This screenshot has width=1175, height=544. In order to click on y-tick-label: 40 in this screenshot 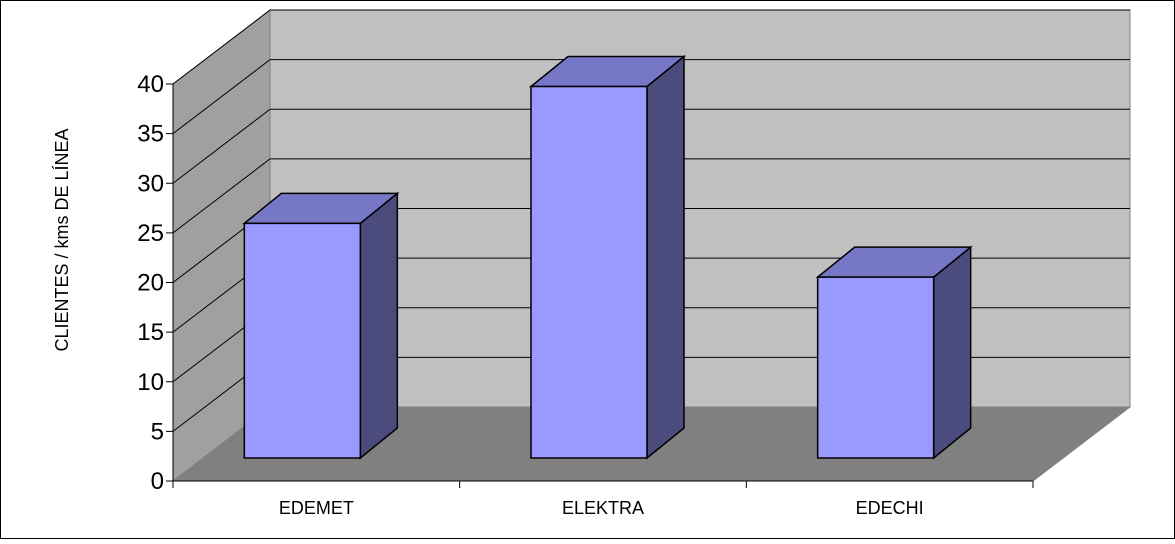, I will do `click(150, 84)`.